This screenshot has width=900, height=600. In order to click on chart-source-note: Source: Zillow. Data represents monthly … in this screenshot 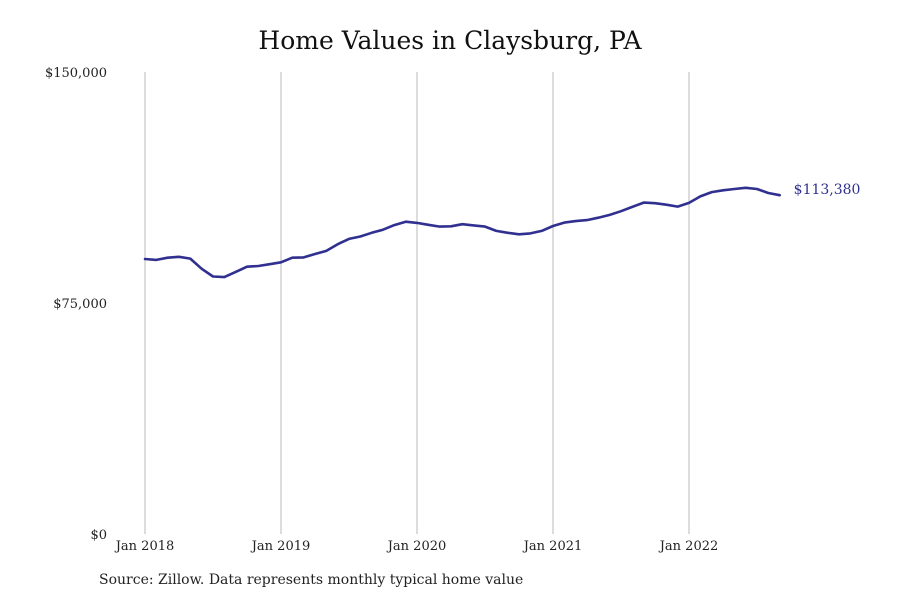, I will do `click(311, 580)`.